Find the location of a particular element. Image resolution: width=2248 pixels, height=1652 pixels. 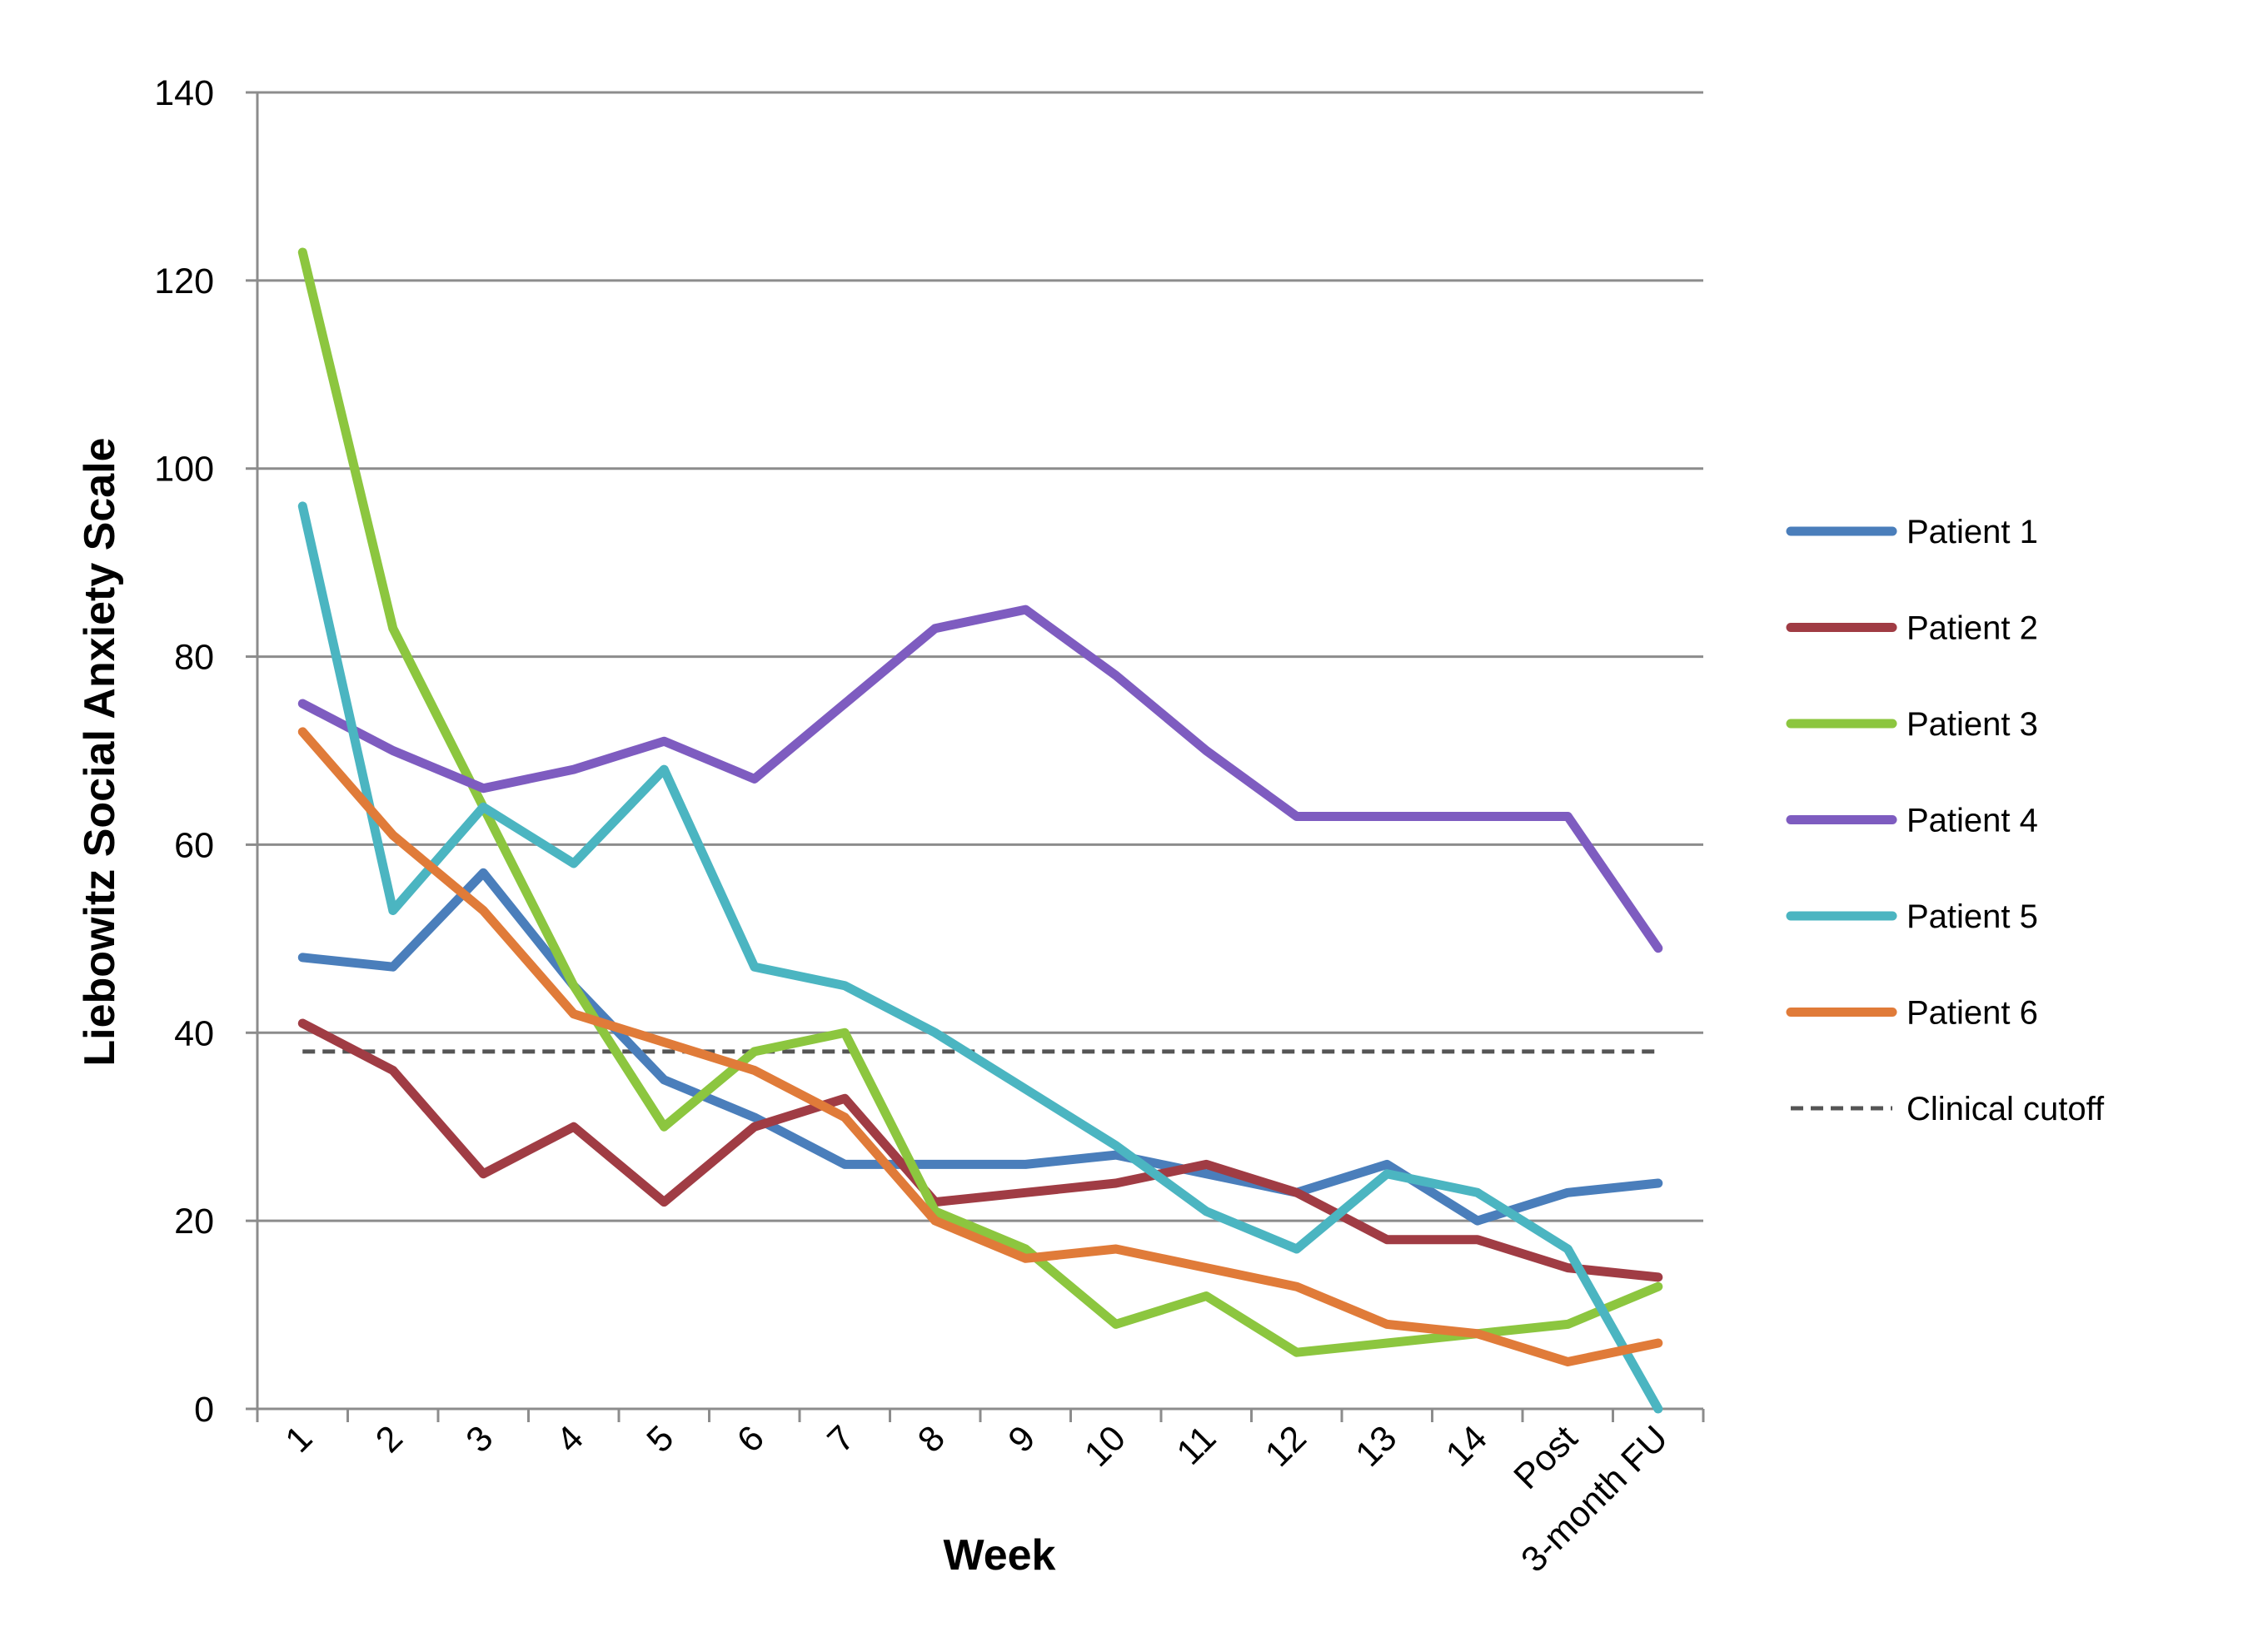

x-tick-label: 9 is located at coordinates (1021, 1439).